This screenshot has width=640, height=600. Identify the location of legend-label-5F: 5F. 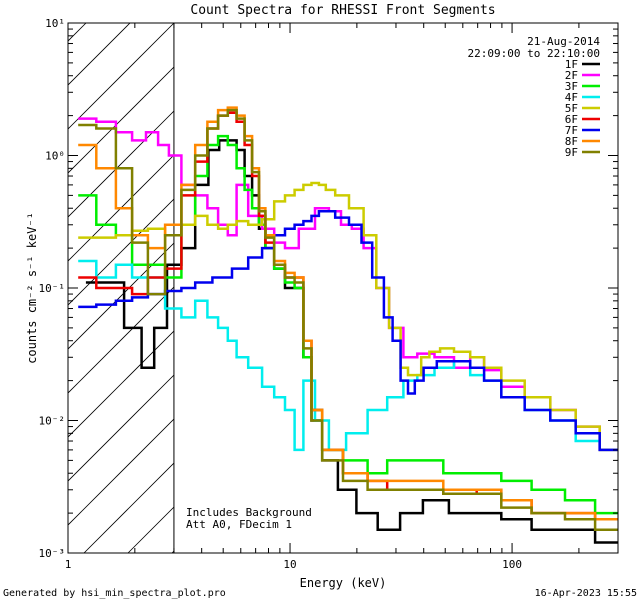
(571, 108).